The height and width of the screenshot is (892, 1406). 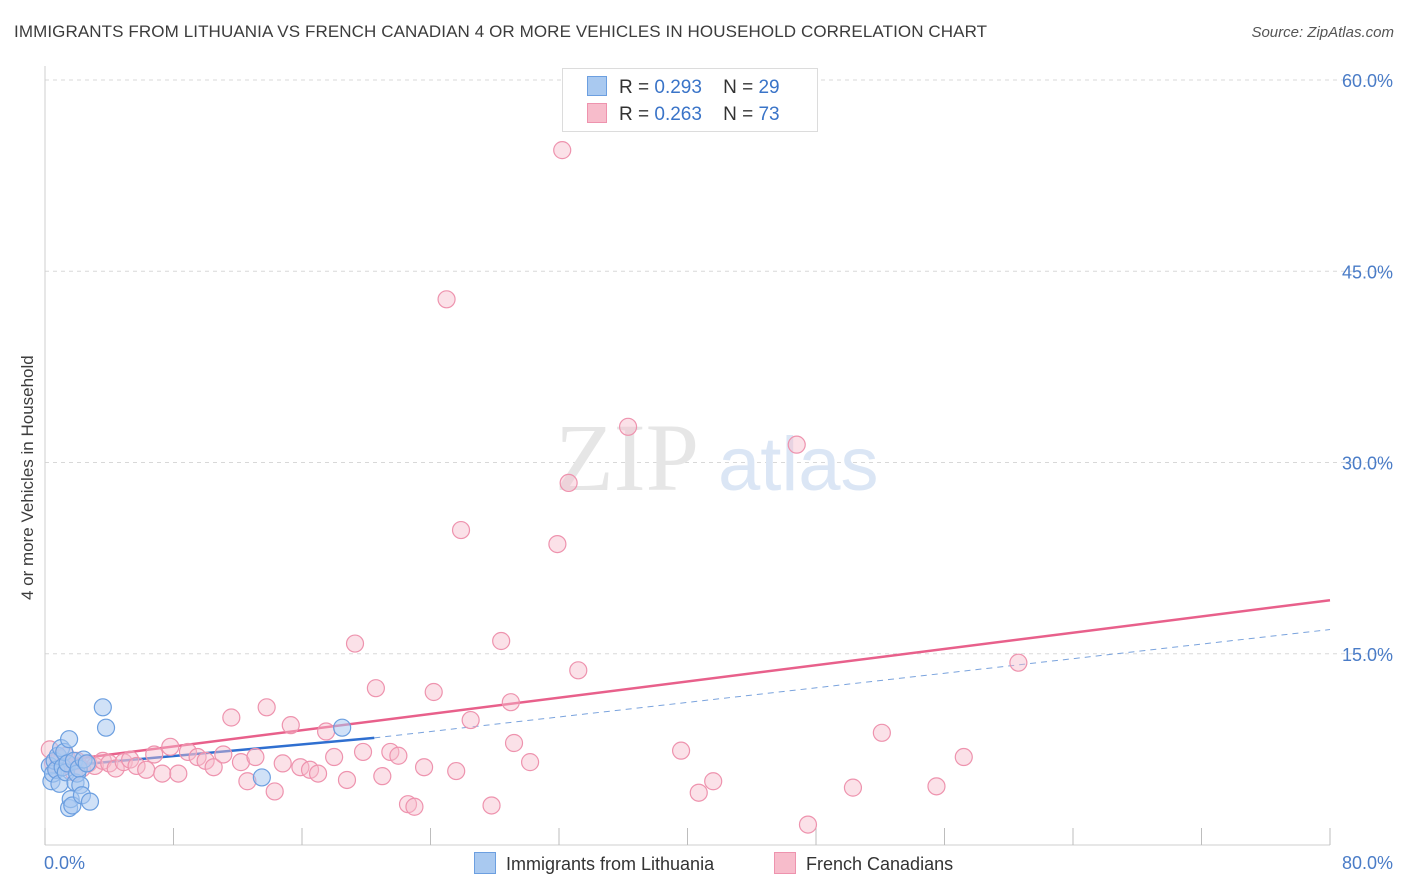 I want to click on legend-row-french-canadians: R = 0.263 N = 73, so click(x=683, y=115).